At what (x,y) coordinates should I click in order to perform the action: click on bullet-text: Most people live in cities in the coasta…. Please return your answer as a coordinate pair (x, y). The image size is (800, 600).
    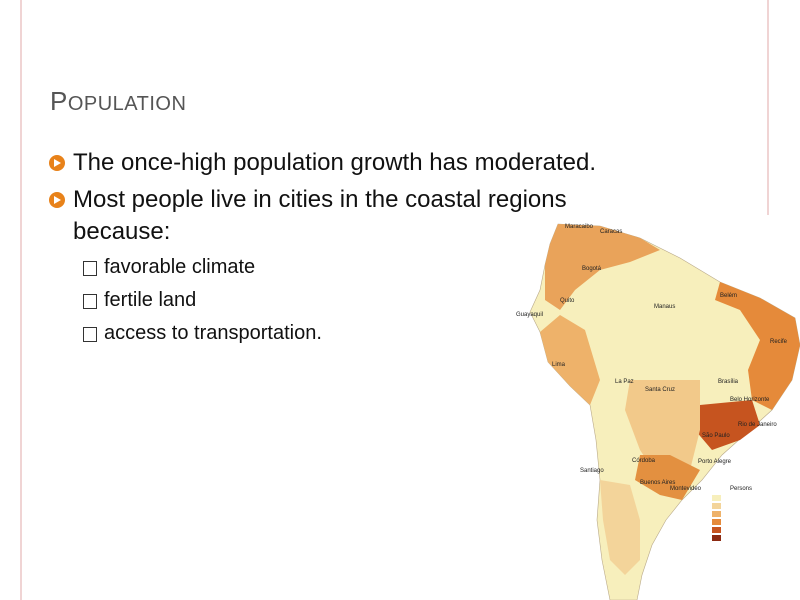
    Looking at the image, I should click on (320, 215).